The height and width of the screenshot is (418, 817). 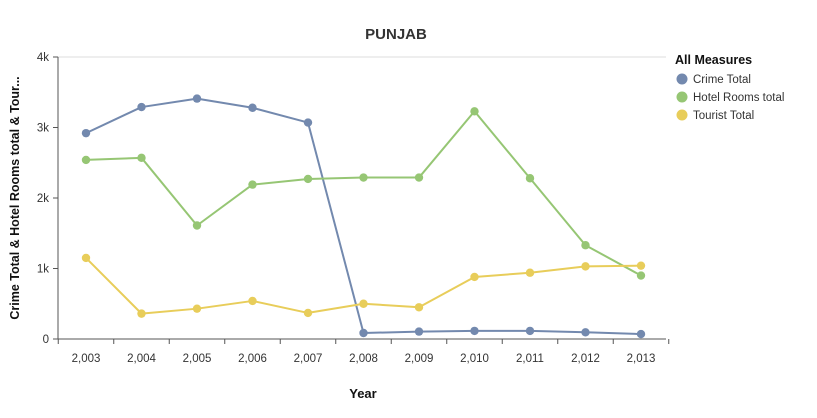 I want to click on chart-title: PUNJAB, so click(x=396, y=34).